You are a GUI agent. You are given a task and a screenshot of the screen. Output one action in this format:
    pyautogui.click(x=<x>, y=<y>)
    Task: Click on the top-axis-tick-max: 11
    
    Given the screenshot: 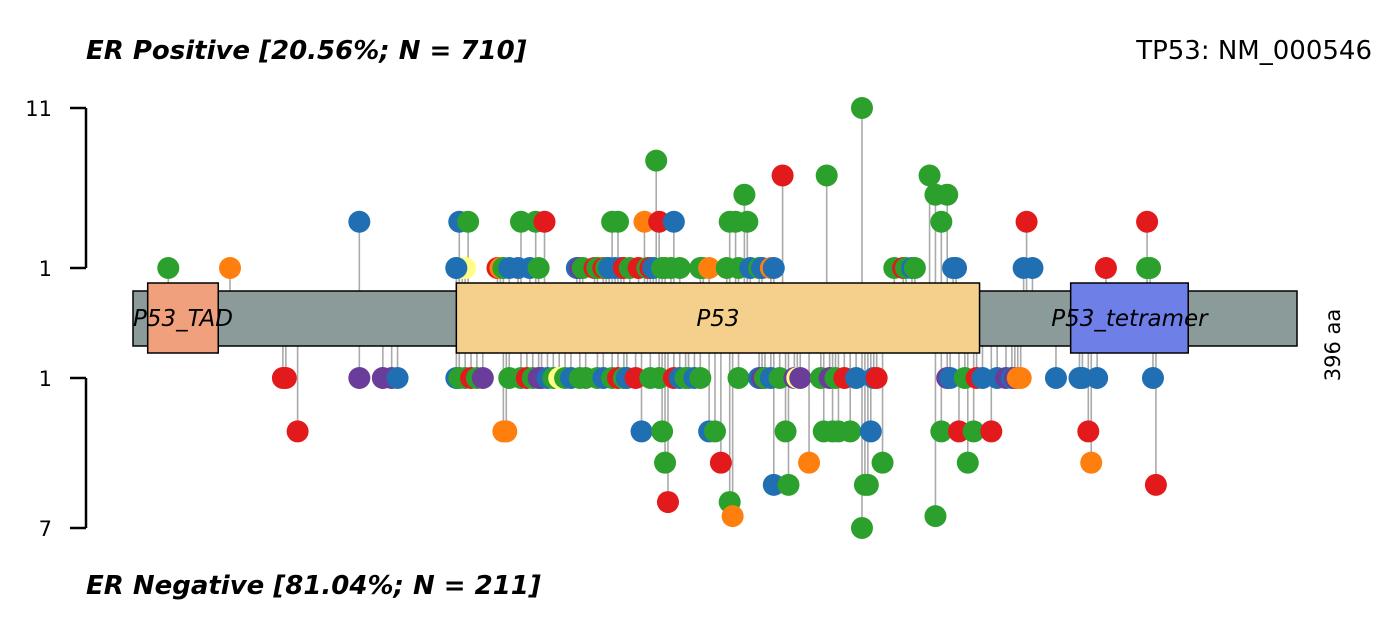 What is the action you would take?
    pyautogui.click(x=38, y=109)
    